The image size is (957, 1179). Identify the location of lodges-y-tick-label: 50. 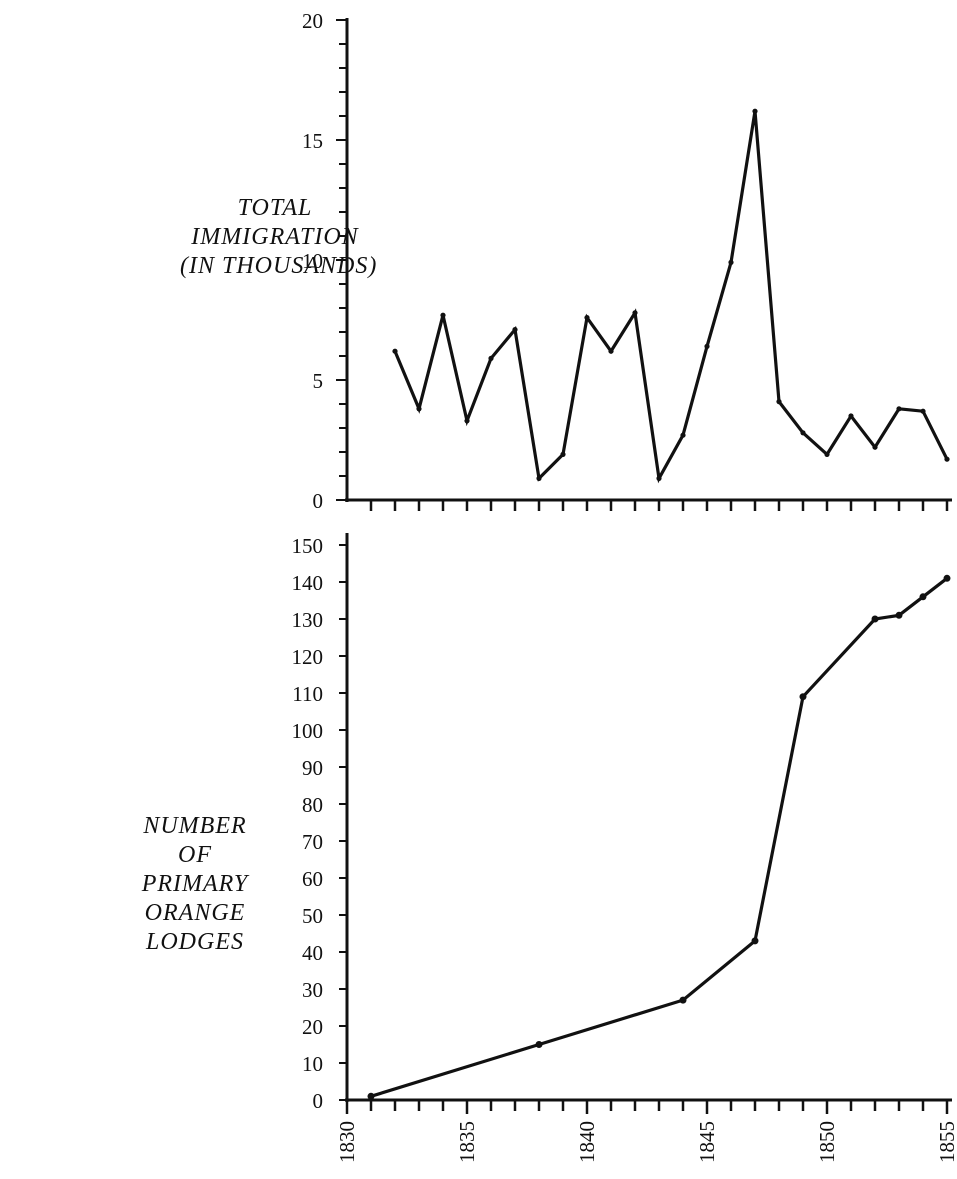
(312, 916).